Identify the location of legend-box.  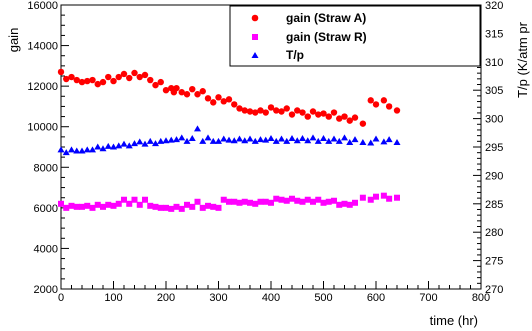
(355, 36).